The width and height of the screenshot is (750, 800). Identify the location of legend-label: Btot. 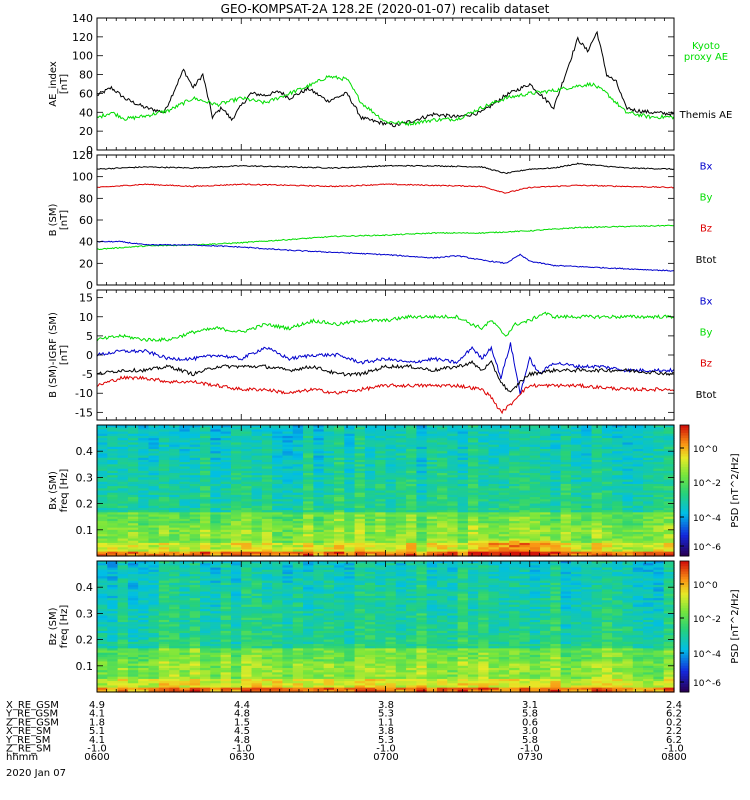
(706, 260).